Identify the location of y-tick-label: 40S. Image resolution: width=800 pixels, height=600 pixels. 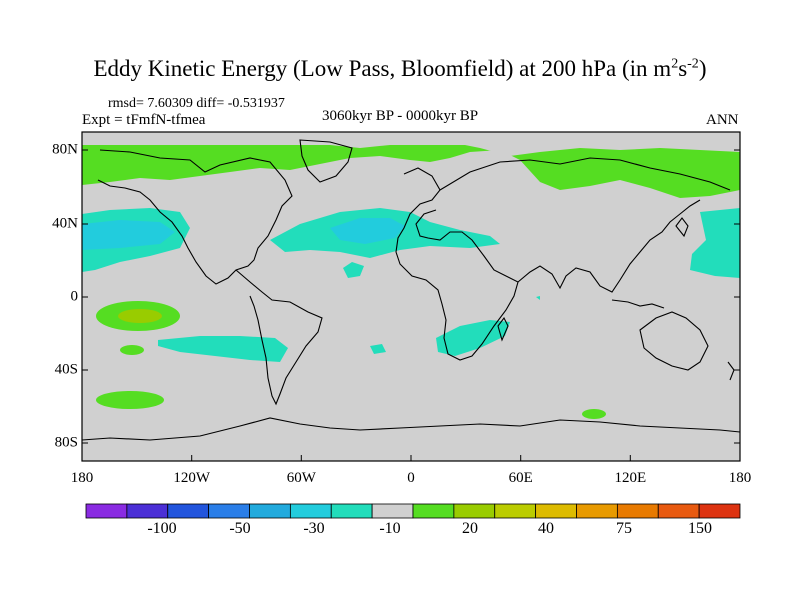
(66, 369).